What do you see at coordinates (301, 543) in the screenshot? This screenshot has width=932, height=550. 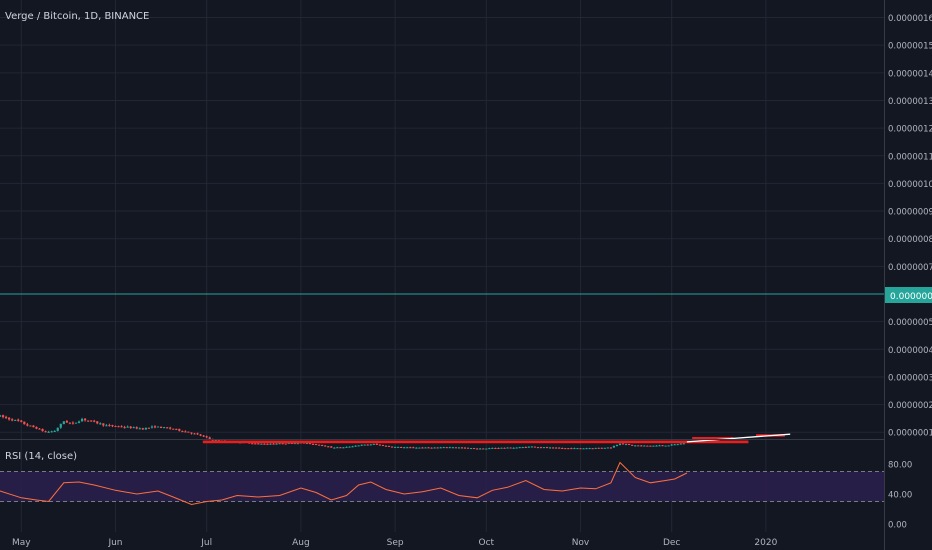 I see `time-tick-label: Aug` at bounding box center [301, 543].